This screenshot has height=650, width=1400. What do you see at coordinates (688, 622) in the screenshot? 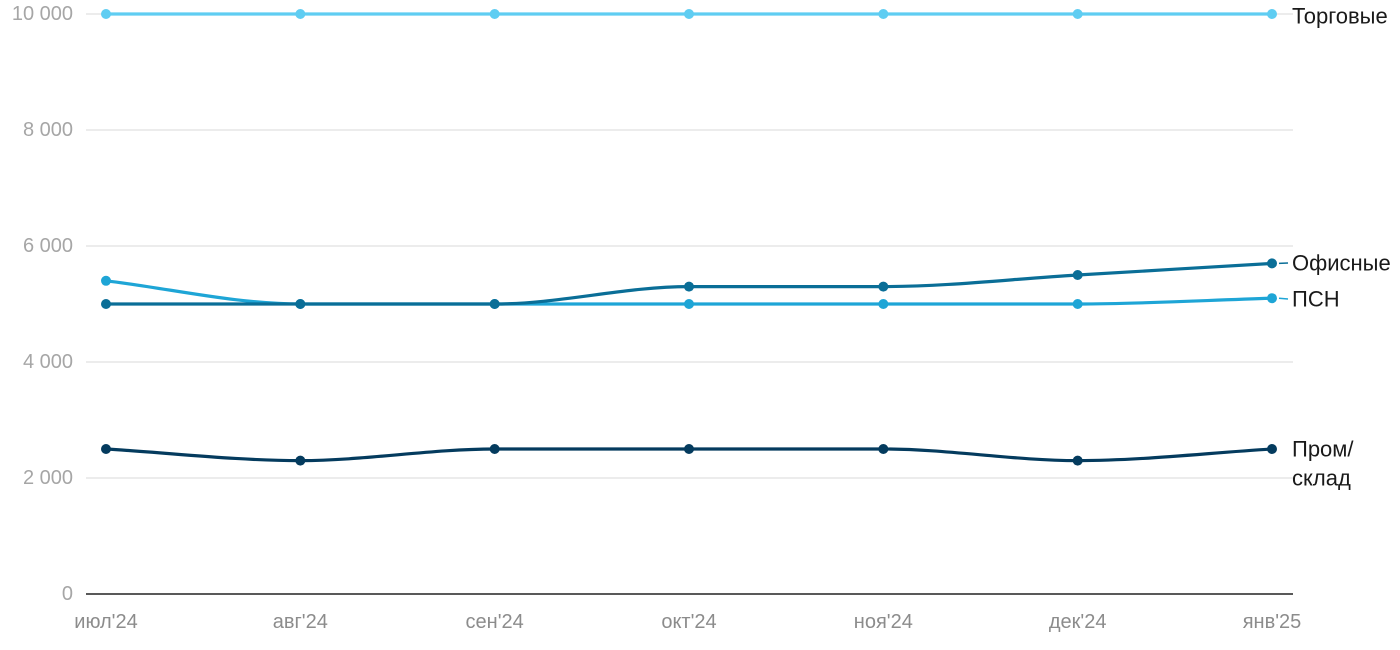
I see `x-tick-label: окт'24` at bounding box center [688, 622].